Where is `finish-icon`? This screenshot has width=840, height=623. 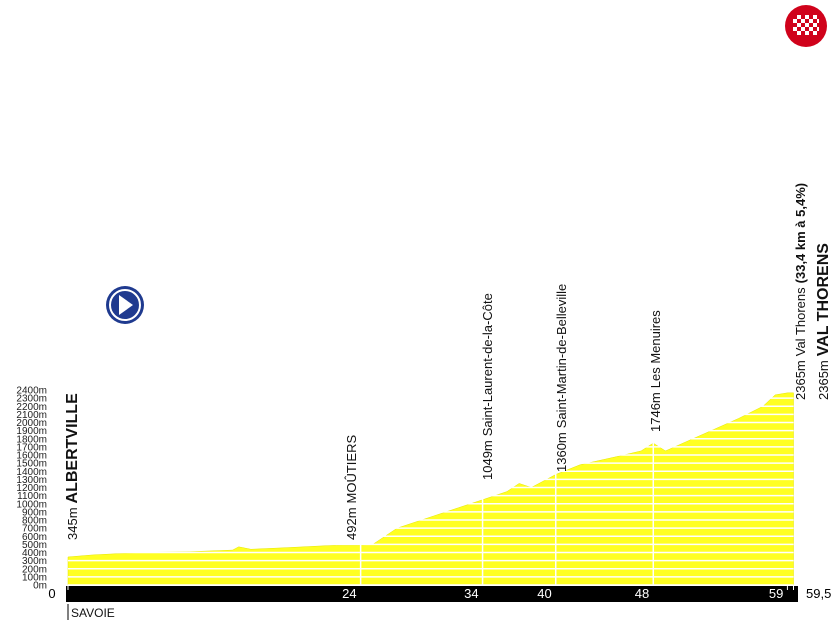
finish-icon is located at coordinates (806, 26).